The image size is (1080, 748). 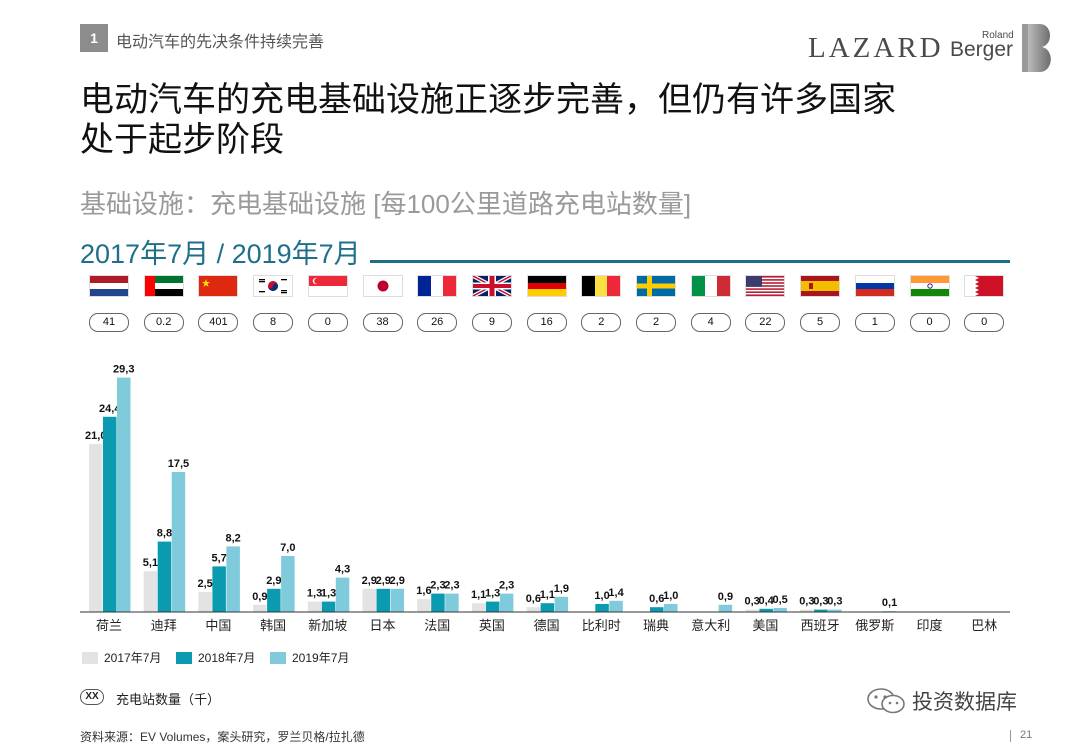 What do you see at coordinates (150, 563) in the screenshot?
I see `data-label: 5,1` at bounding box center [150, 563].